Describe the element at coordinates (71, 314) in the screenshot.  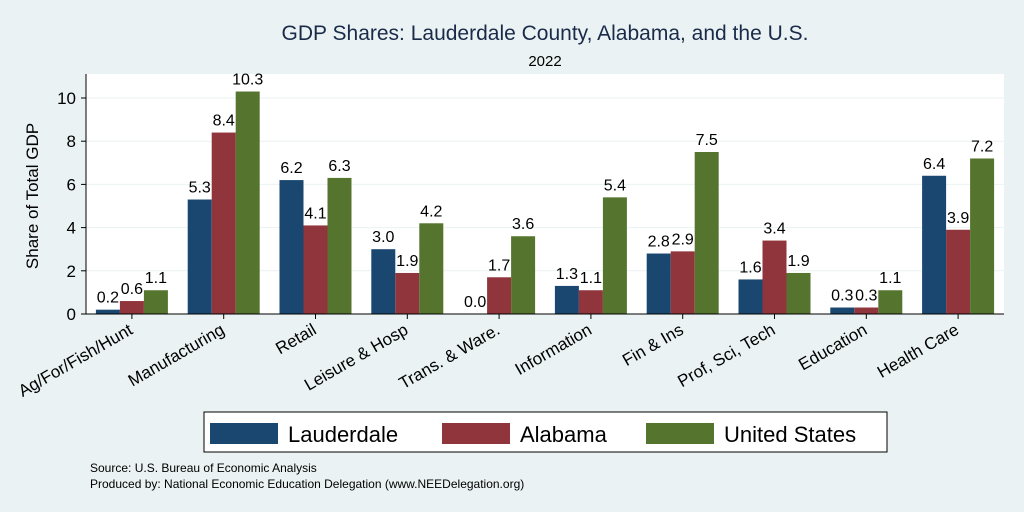
I see `y-tick-label: 0` at that location.